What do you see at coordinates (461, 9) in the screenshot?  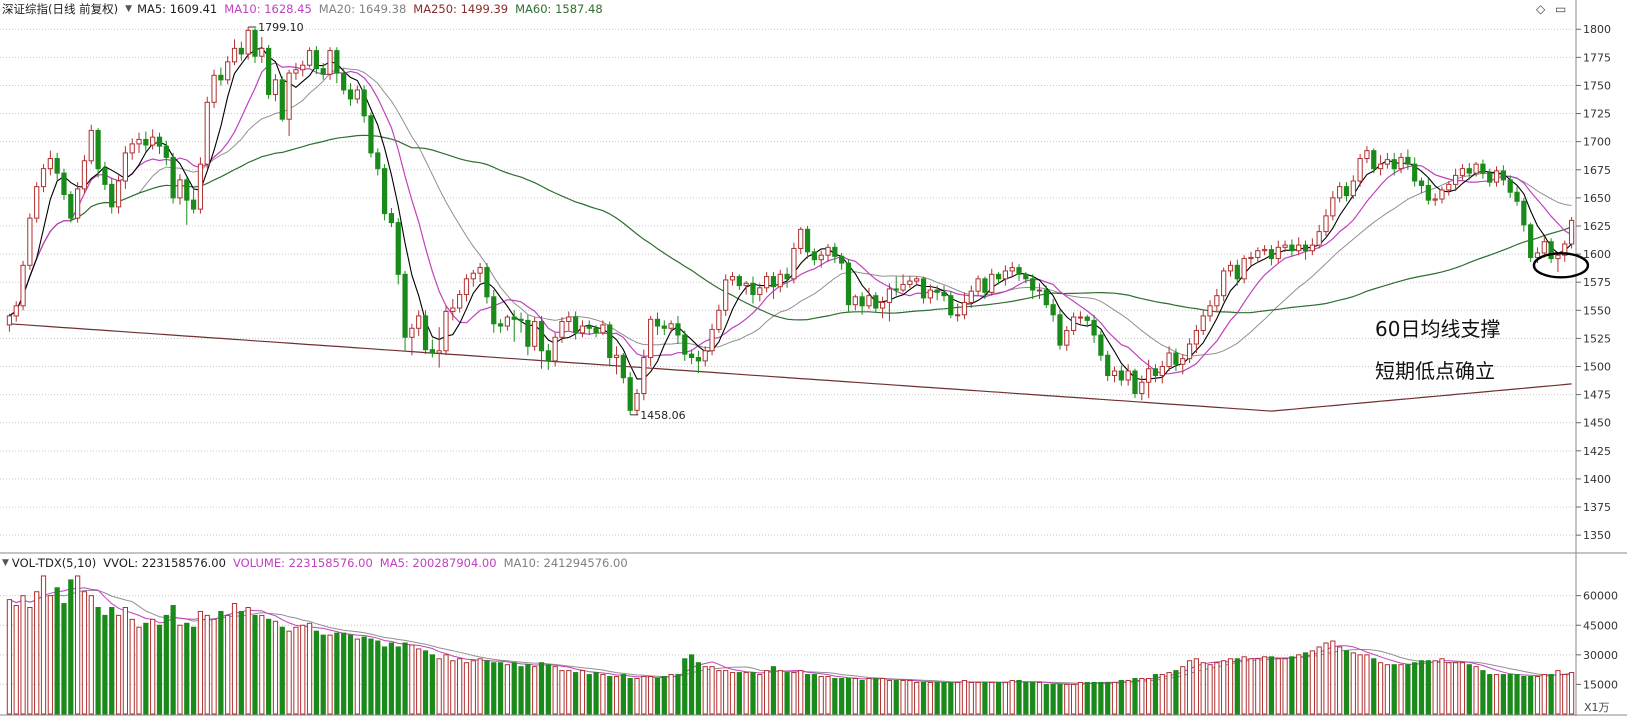 I see `ma250-legend: MA250: 1499.39` at bounding box center [461, 9].